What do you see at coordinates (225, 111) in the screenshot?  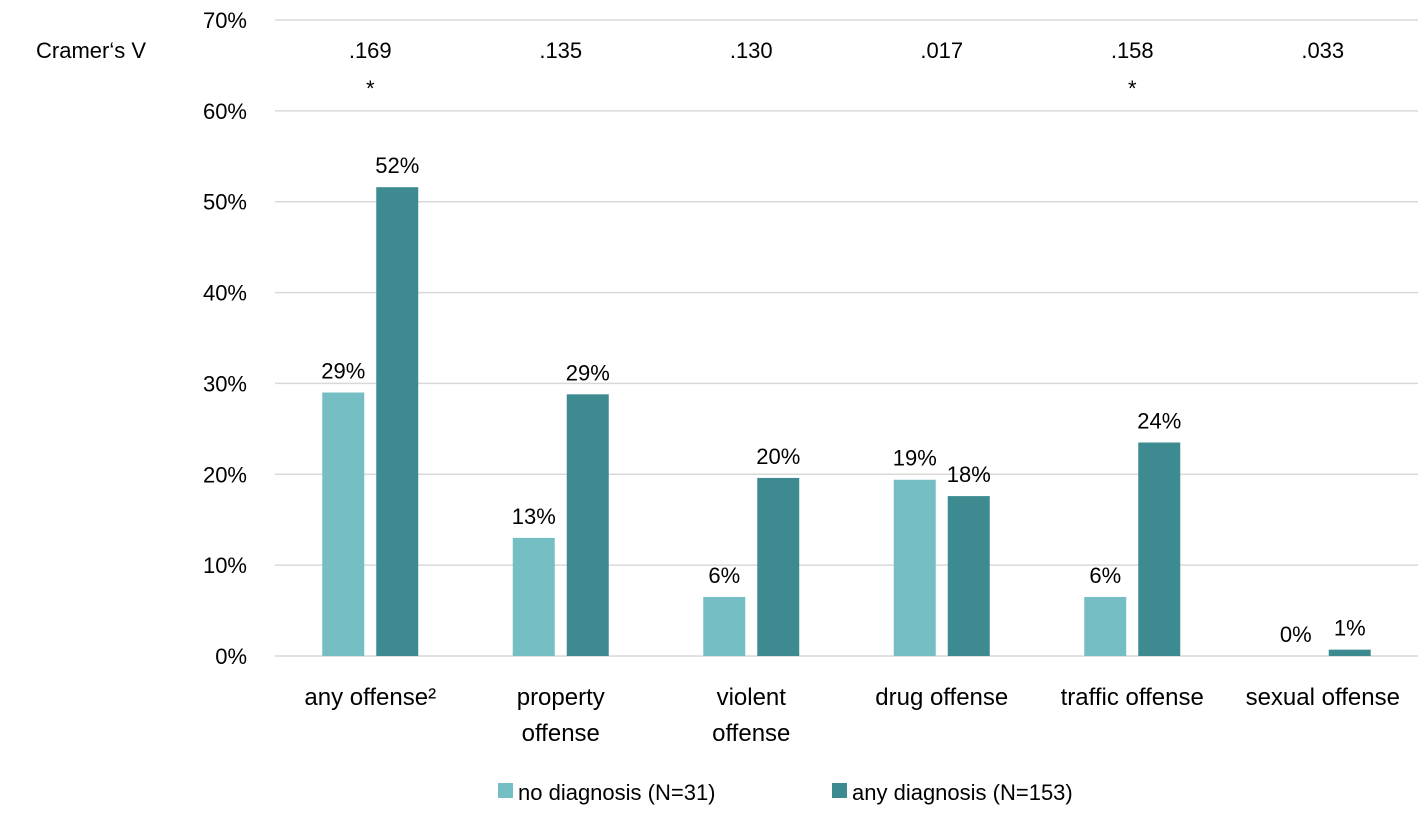 I see `y-tick-label: 60%` at bounding box center [225, 111].